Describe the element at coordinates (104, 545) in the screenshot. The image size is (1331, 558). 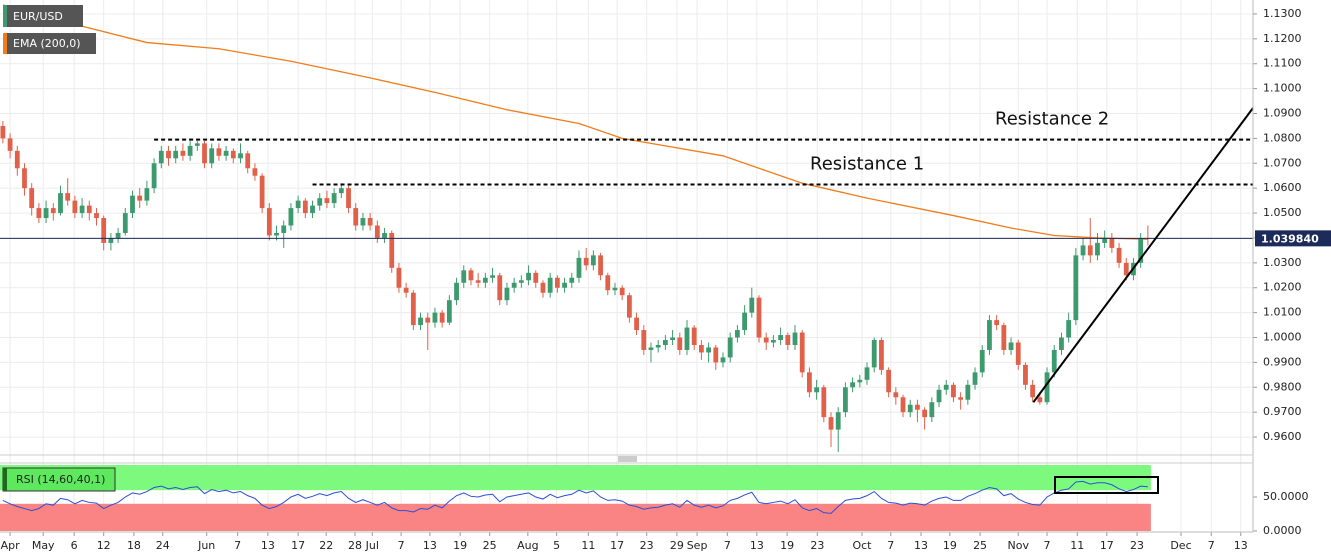
I see `x-tick-label: 12` at that location.